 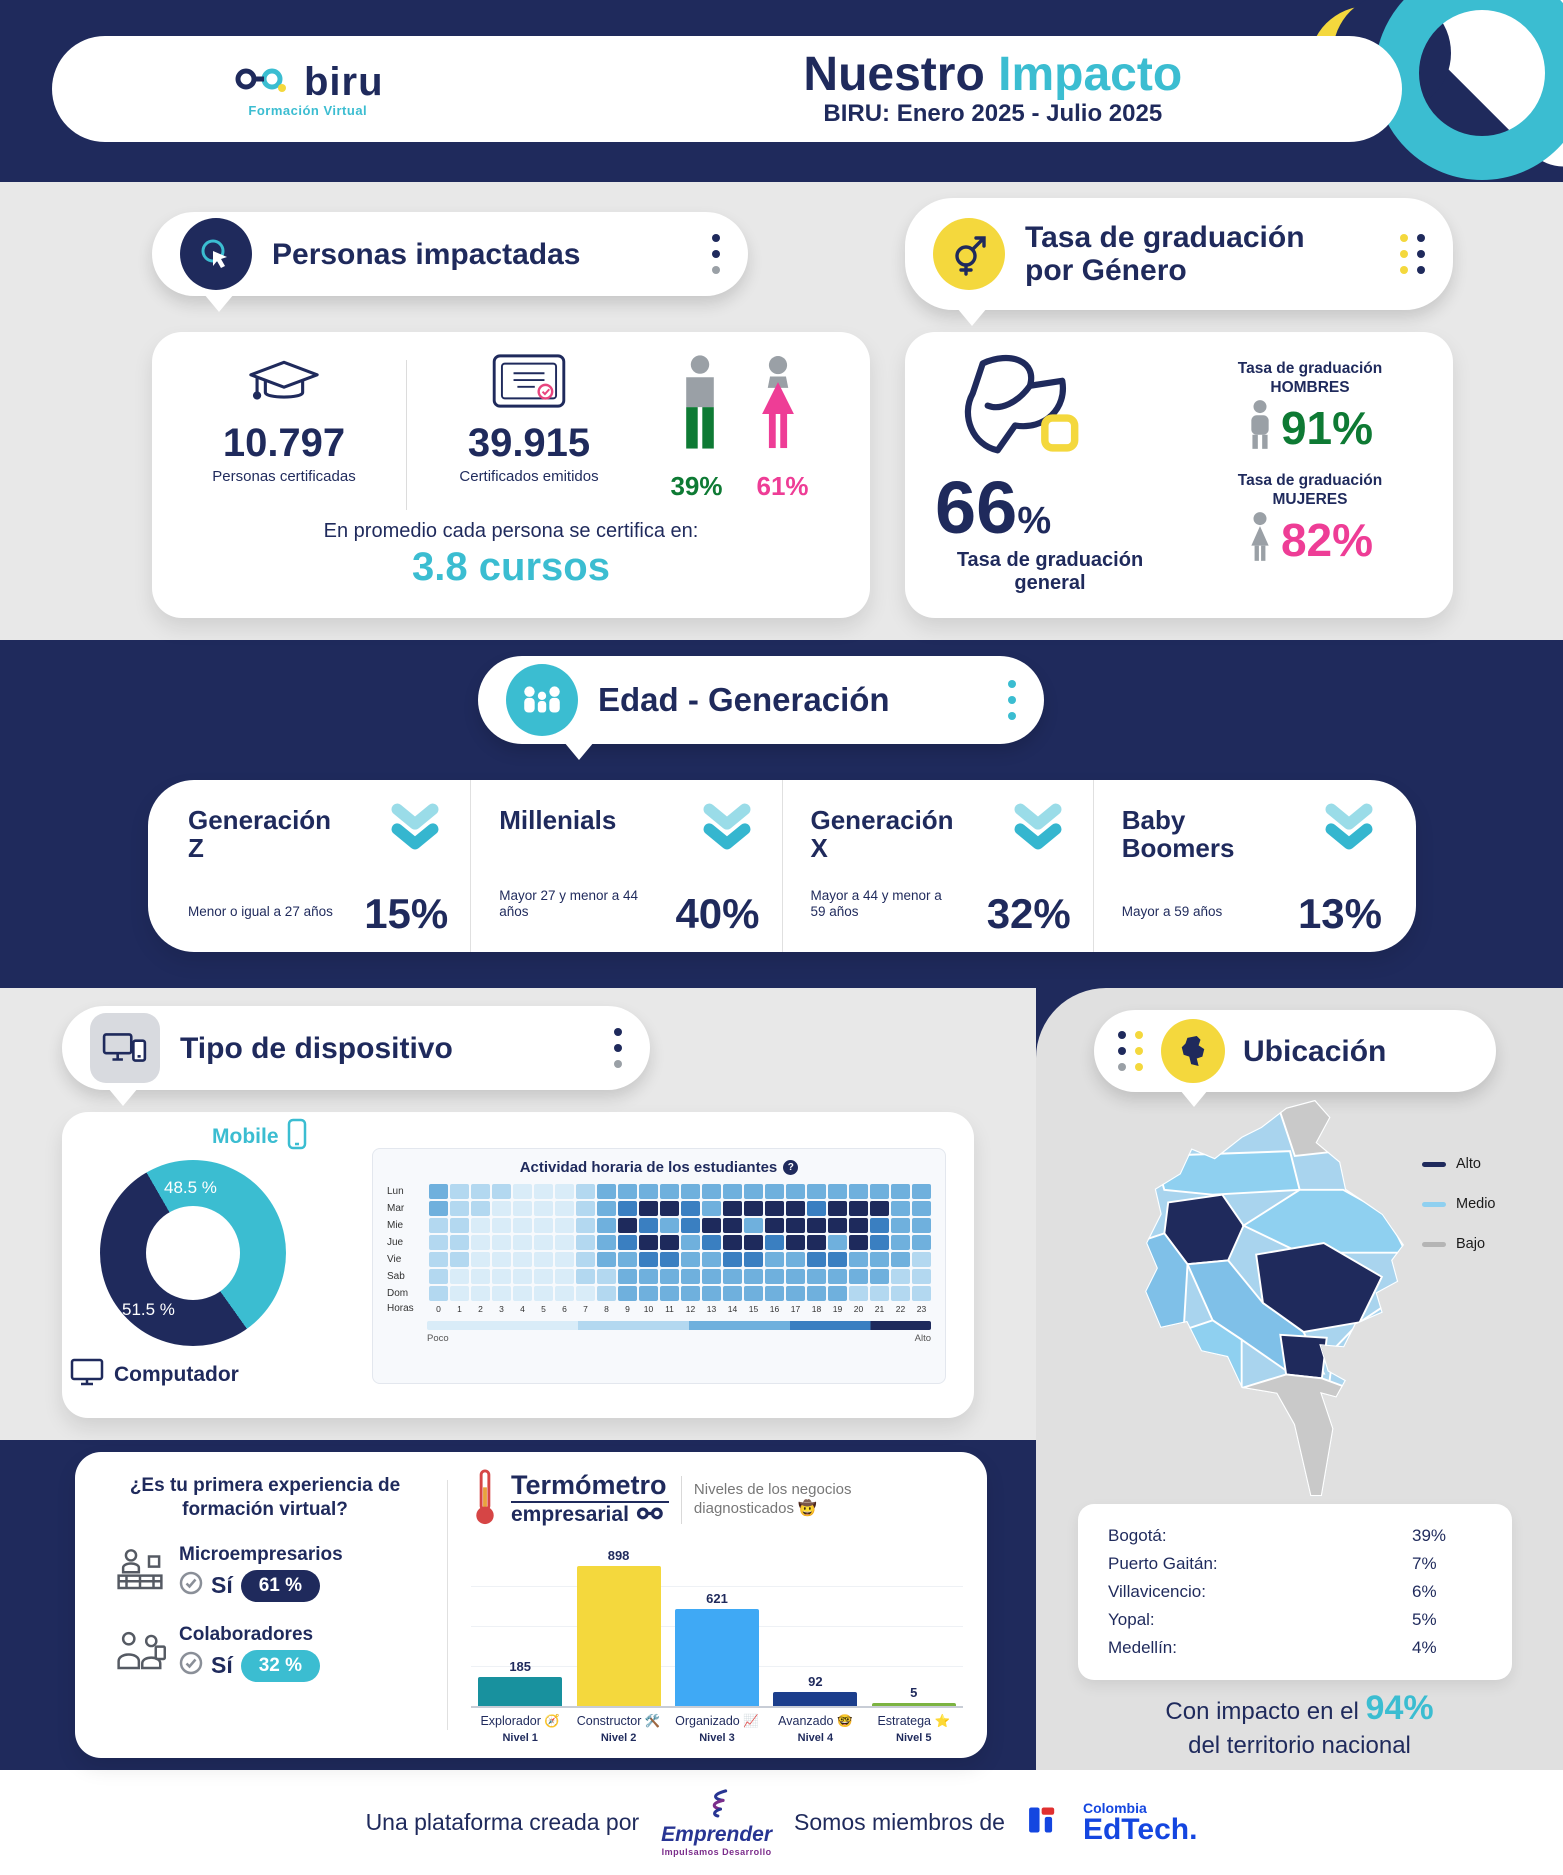 I want to click on edtech-name: EdTech., so click(x=1140, y=1829).